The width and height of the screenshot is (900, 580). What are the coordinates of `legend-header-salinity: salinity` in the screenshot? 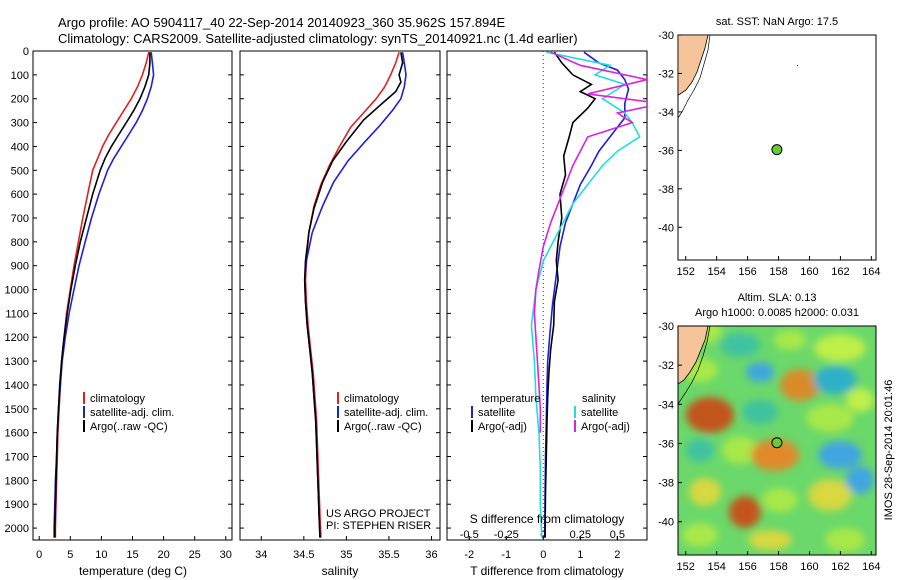 It's located at (599, 399).